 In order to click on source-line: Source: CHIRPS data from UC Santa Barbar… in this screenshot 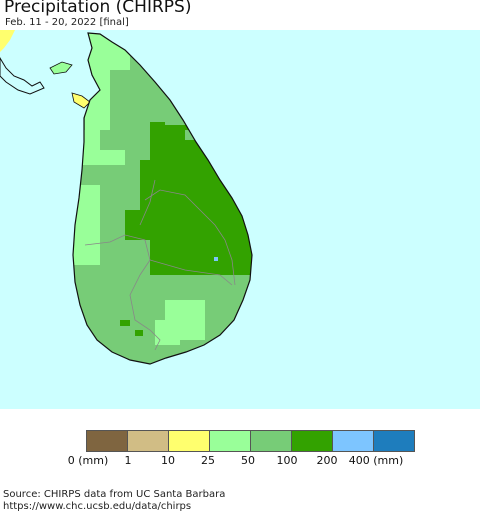, I will do `click(114, 494)`.